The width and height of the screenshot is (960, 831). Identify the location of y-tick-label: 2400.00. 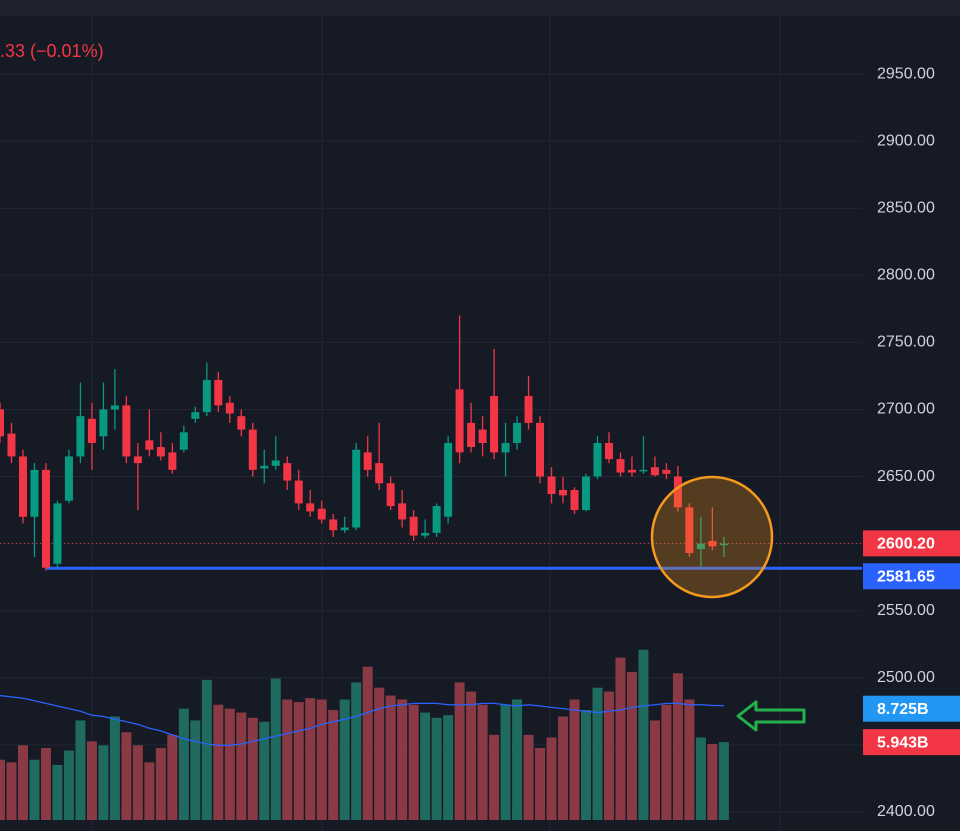
(906, 811).